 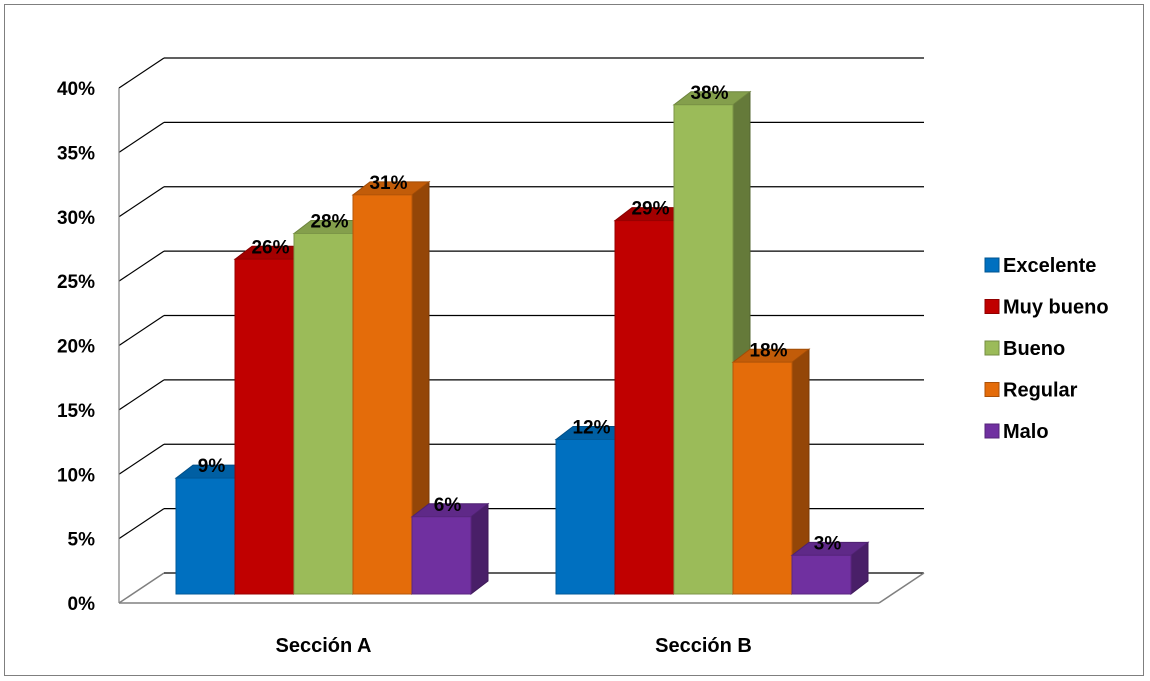 I want to click on data-label: 3%, so click(x=828, y=543).